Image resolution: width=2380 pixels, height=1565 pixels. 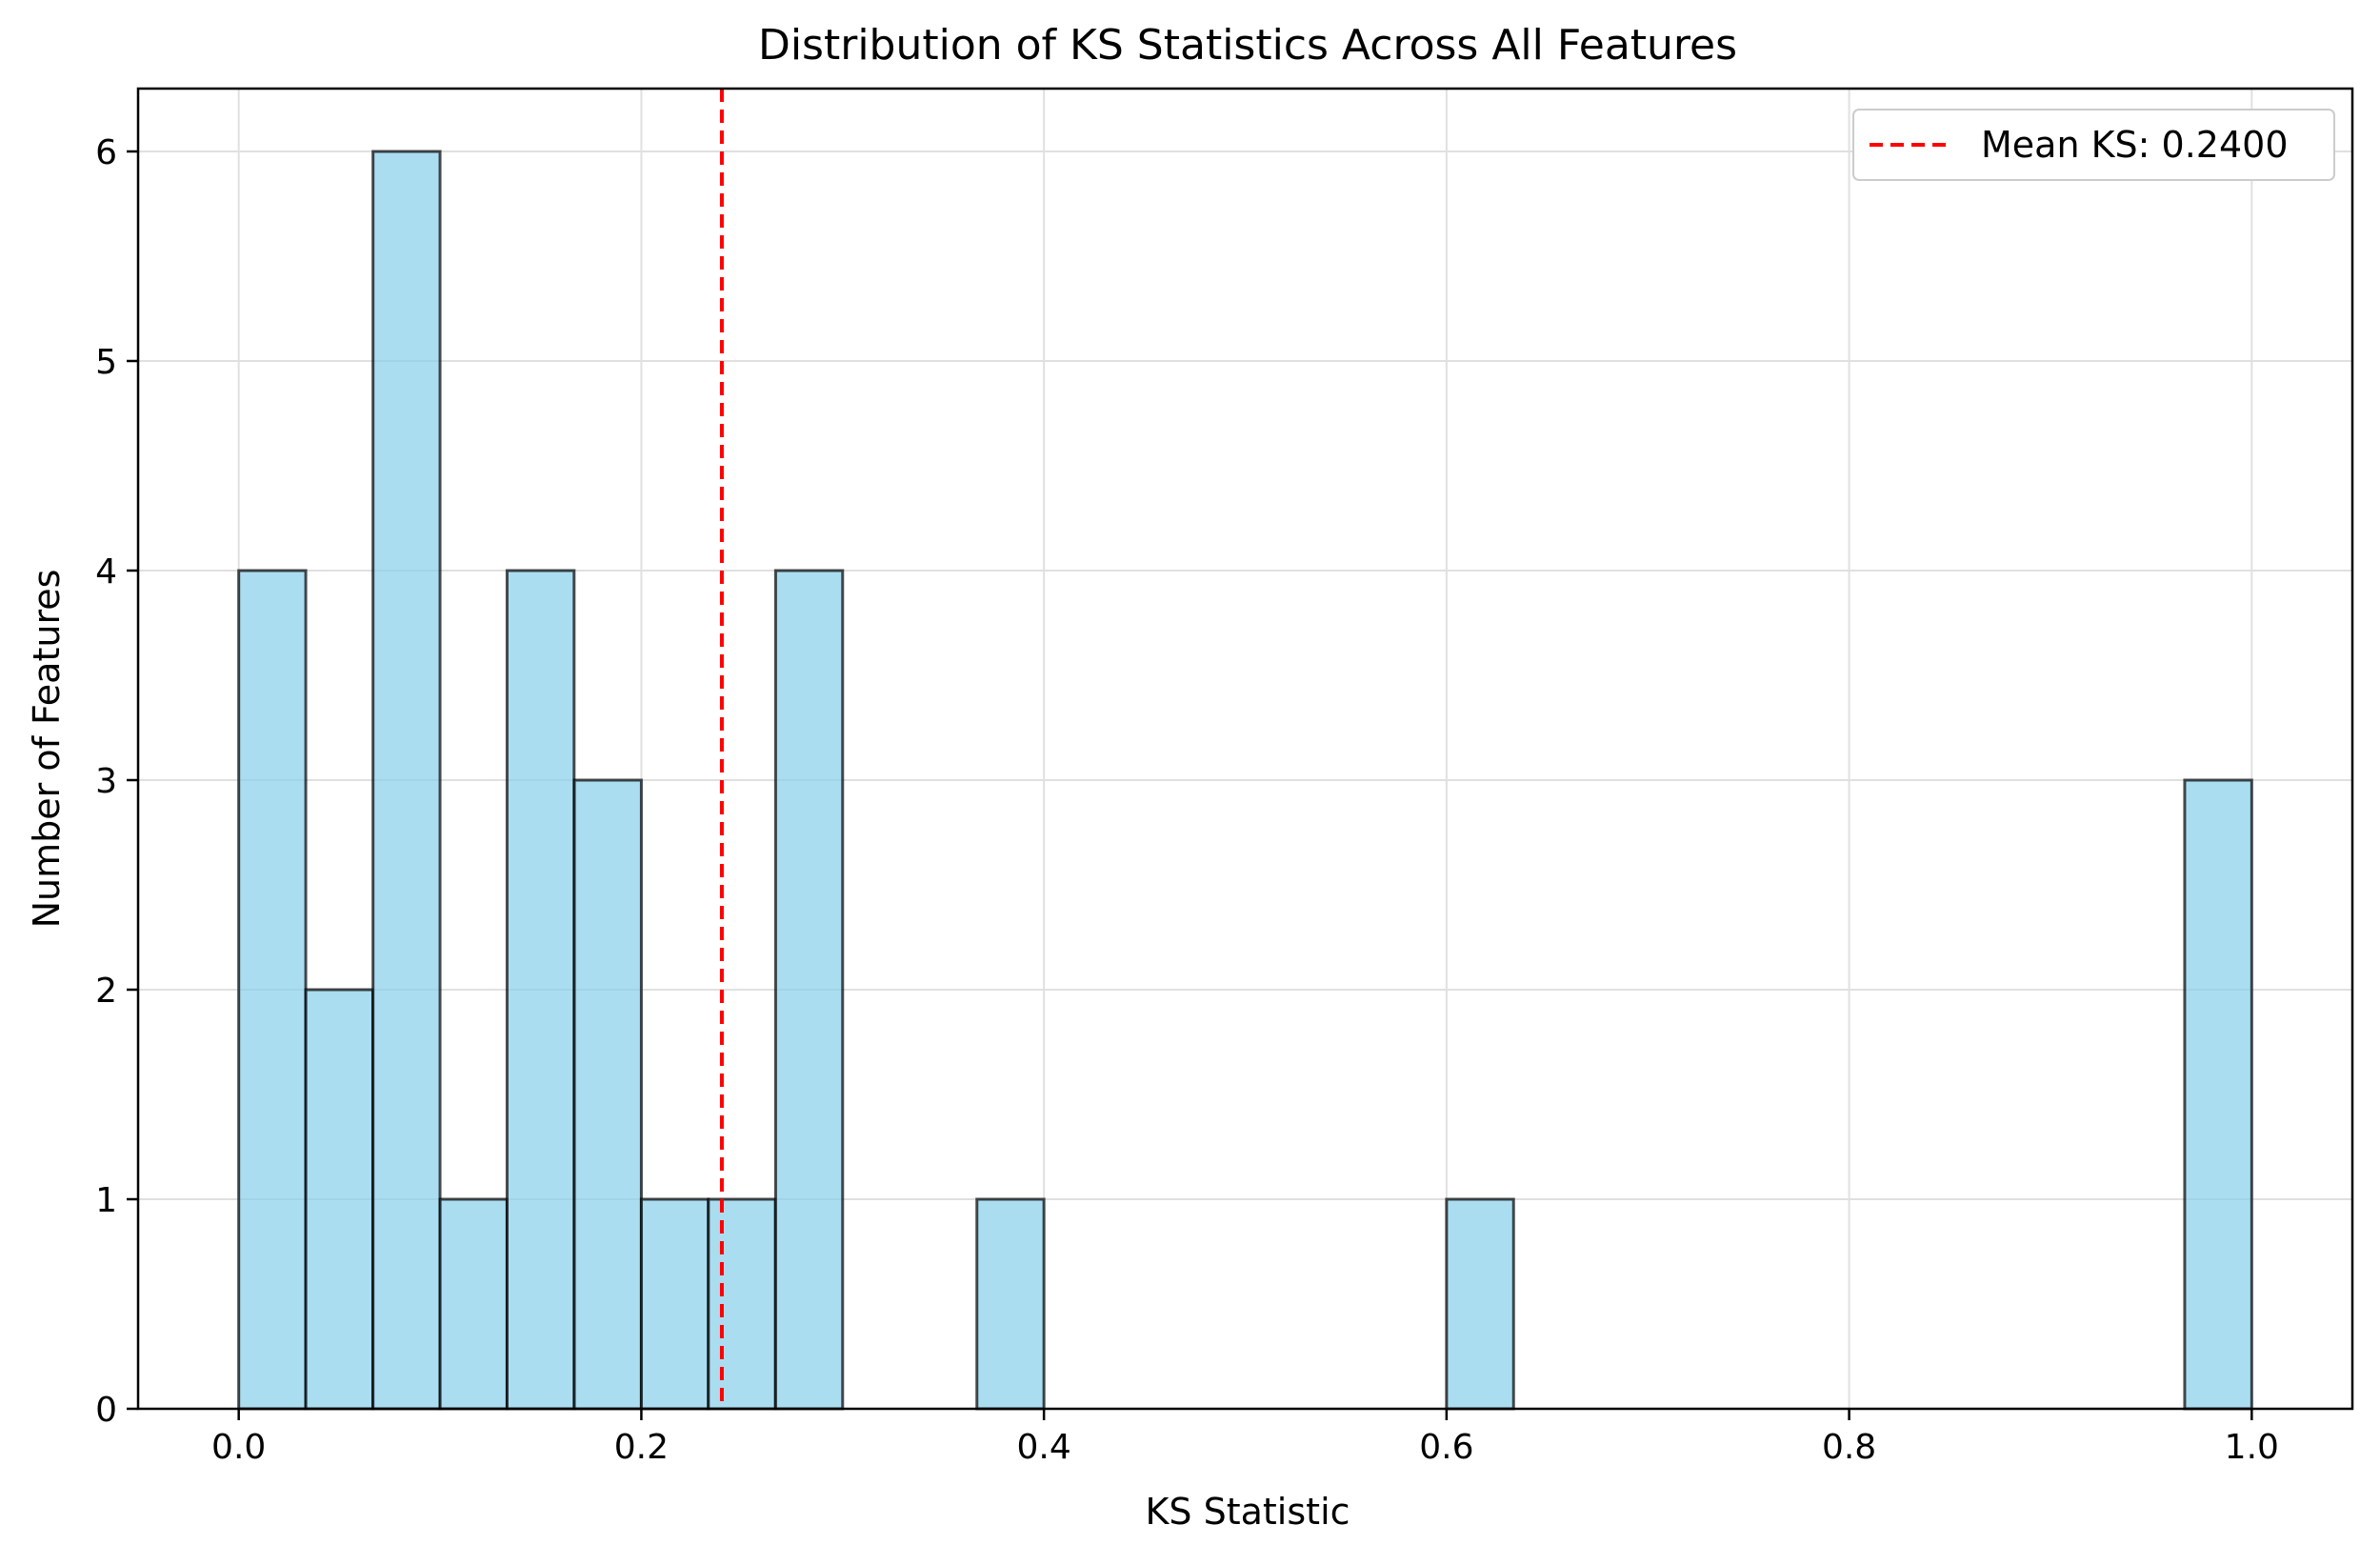 What do you see at coordinates (106, 1200) in the screenshot?
I see `y-tick-label: 1` at bounding box center [106, 1200].